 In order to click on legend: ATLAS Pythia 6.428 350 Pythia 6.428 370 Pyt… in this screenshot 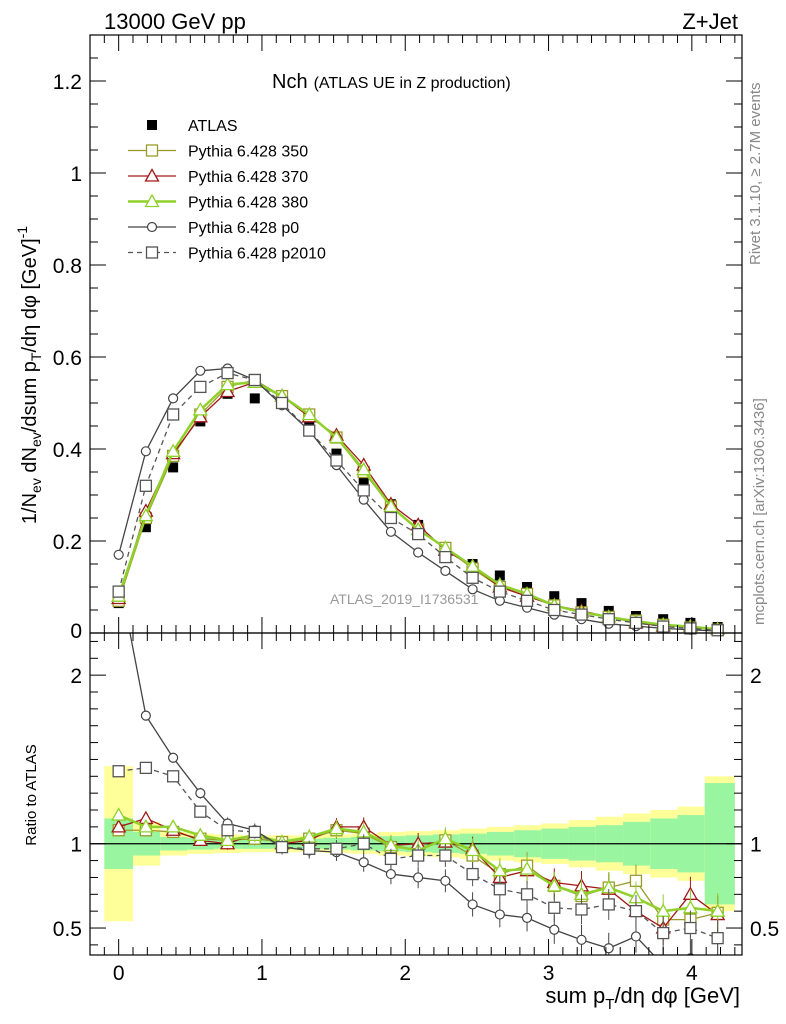, I will do `click(227, 190)`.